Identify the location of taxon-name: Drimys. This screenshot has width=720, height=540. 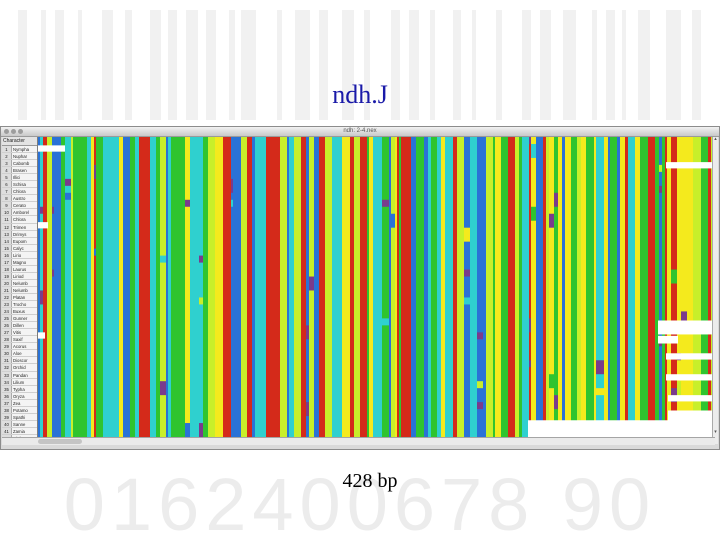
(20, 234).